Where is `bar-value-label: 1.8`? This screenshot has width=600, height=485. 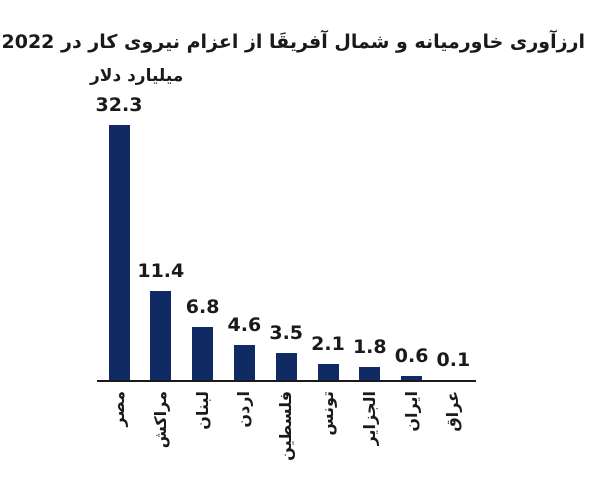
bar-value-label: 1.8 is located at coordinates (369, 347).